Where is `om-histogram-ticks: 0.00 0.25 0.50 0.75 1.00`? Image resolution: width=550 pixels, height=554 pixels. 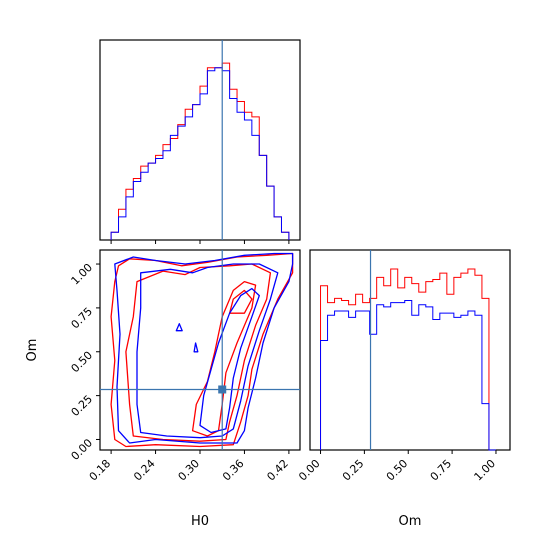 om-histogram-ticks: 0.00 0.25 0.50 0.75 1.00 is located at coordinates (397, 466).